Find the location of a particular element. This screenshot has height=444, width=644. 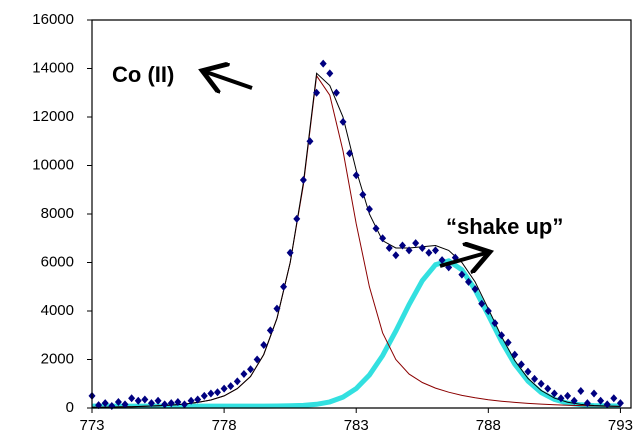

annotation: “shake up” is located at coordinates (504, 226).